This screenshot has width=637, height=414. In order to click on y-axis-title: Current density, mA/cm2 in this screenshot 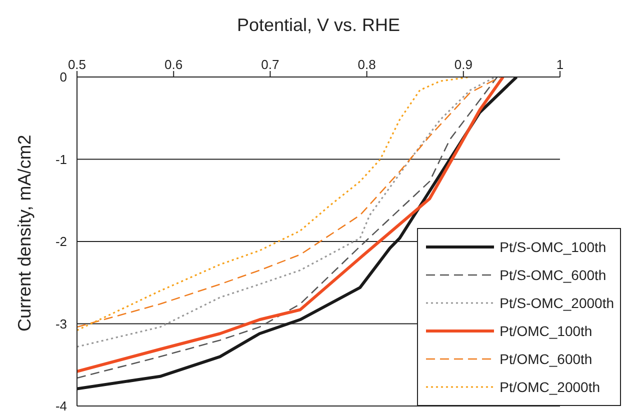, I will do `click(24, 233)`.